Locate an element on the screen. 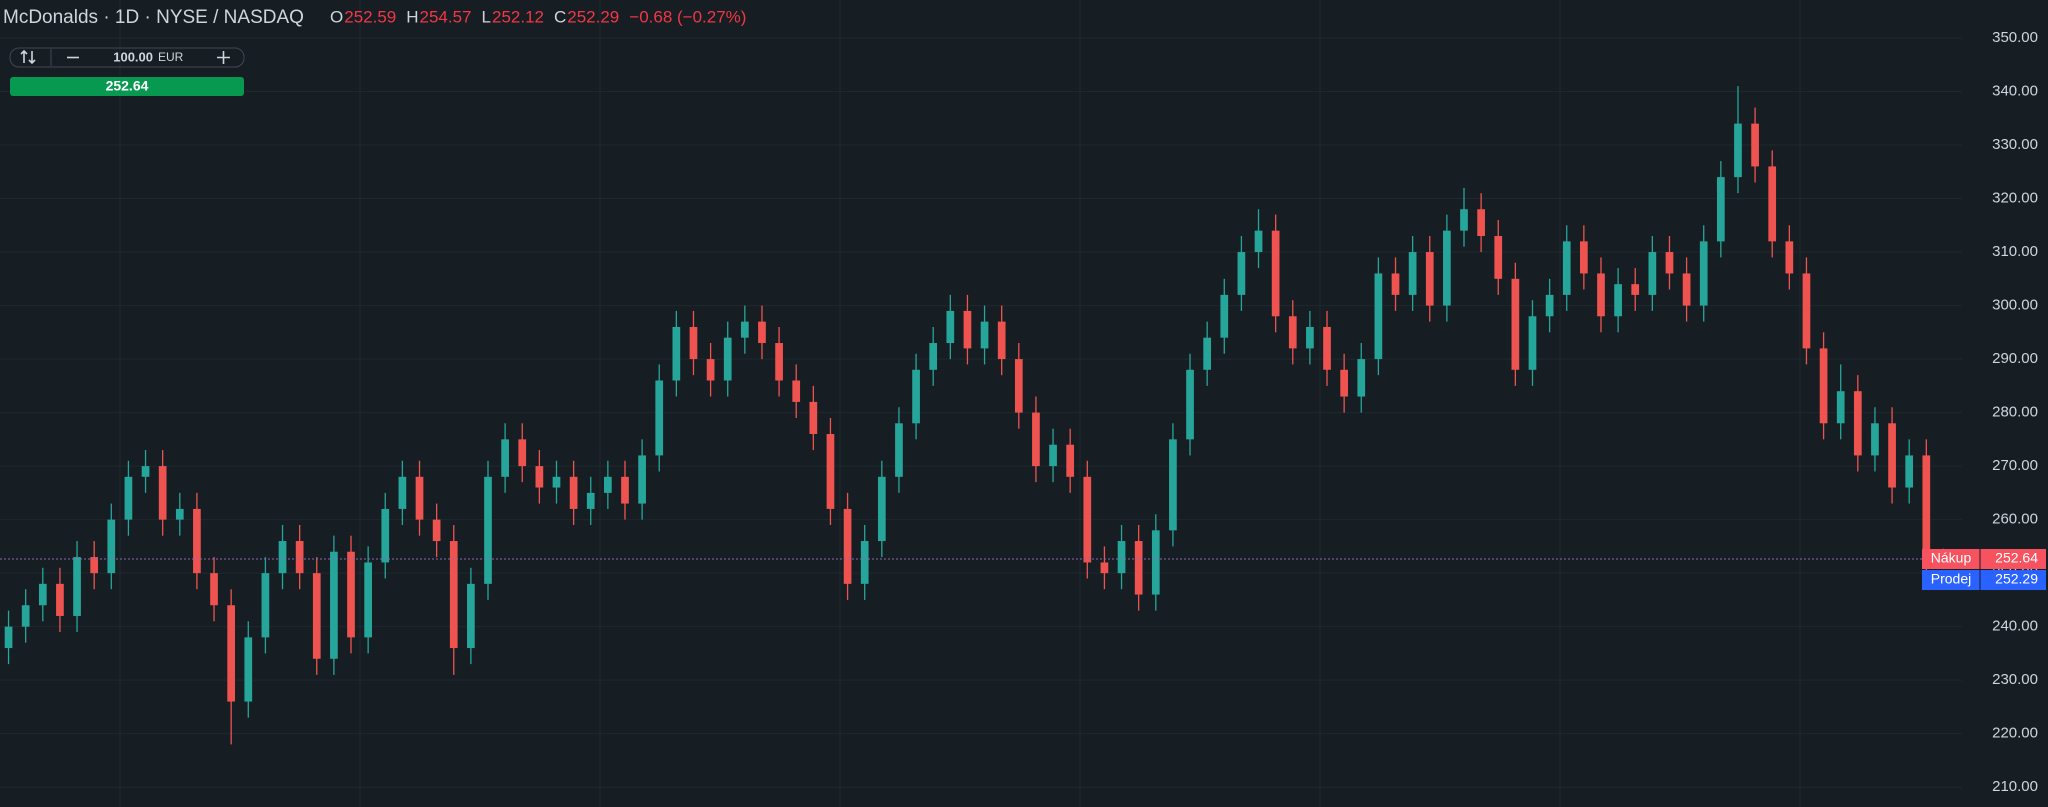 The height and width of the screenshot is (807, 2048). currency: EUR is located at coordinates (171, 57).